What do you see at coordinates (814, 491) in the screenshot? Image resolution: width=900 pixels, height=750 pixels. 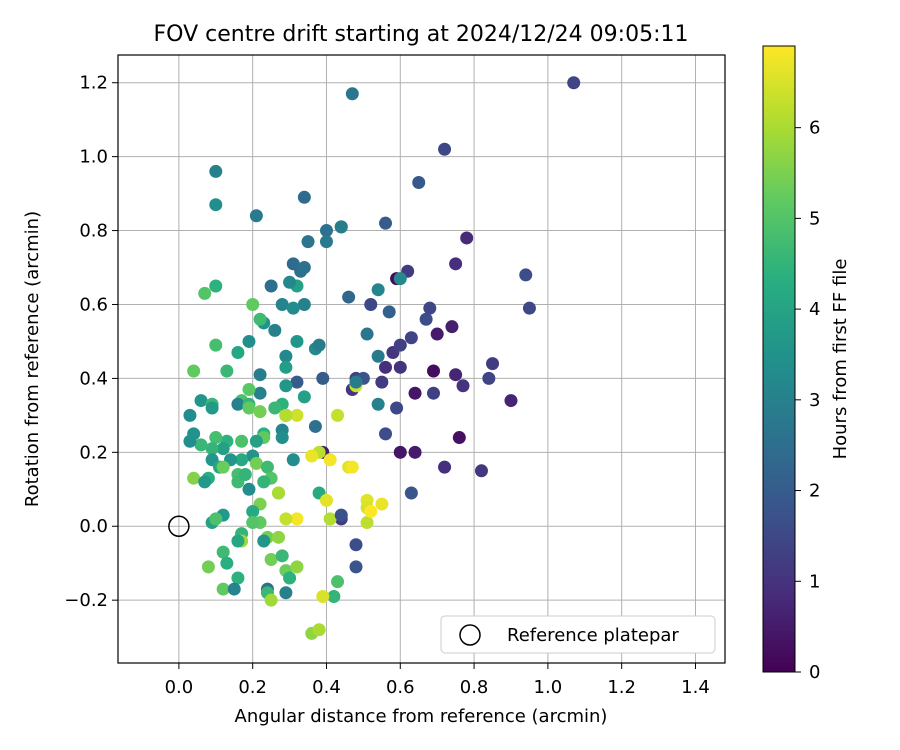 I see `colorbar-tick-label: 2` at bounding box center [814, 491].